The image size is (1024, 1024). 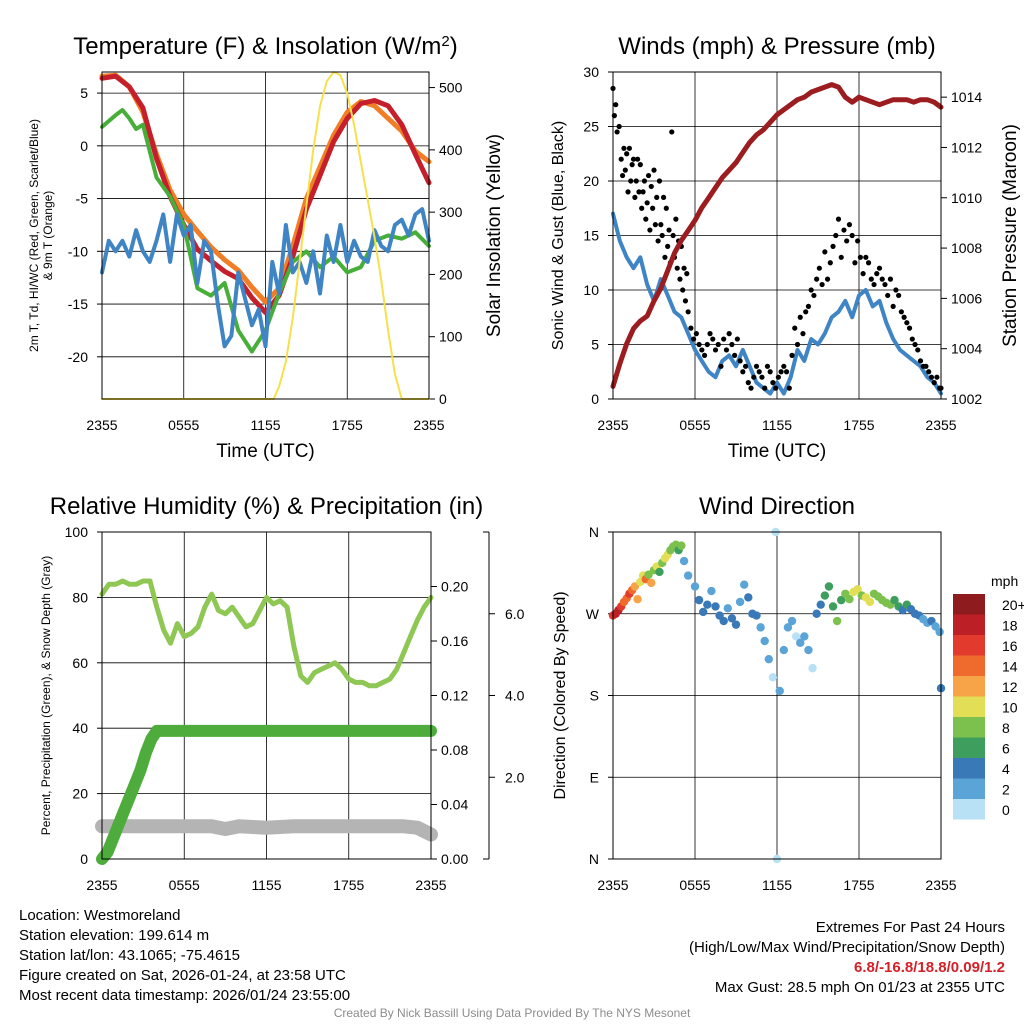 What do you see at coordinates (100, 915) in the screenshot?
I see `station-location: Location: Westmoreland` at bounding box center [100, 915].